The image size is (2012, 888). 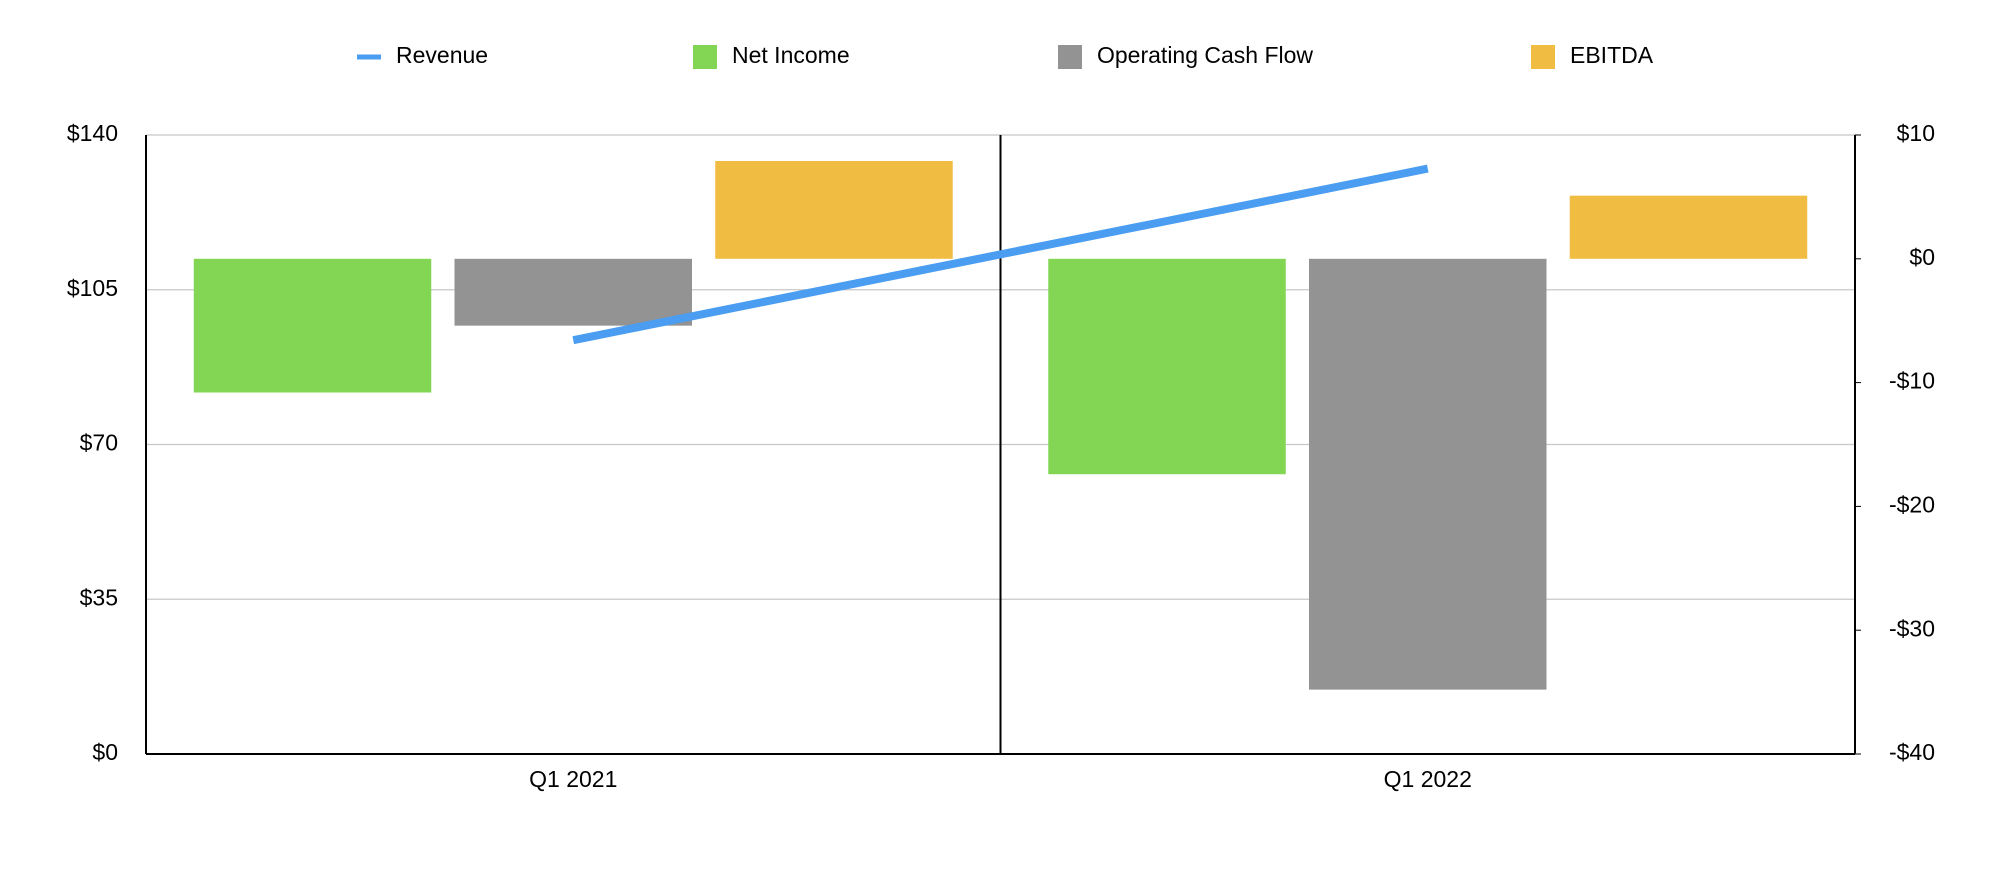 I want to click on x-tick-label: Q1 2022, so click(x=1428, y=779).